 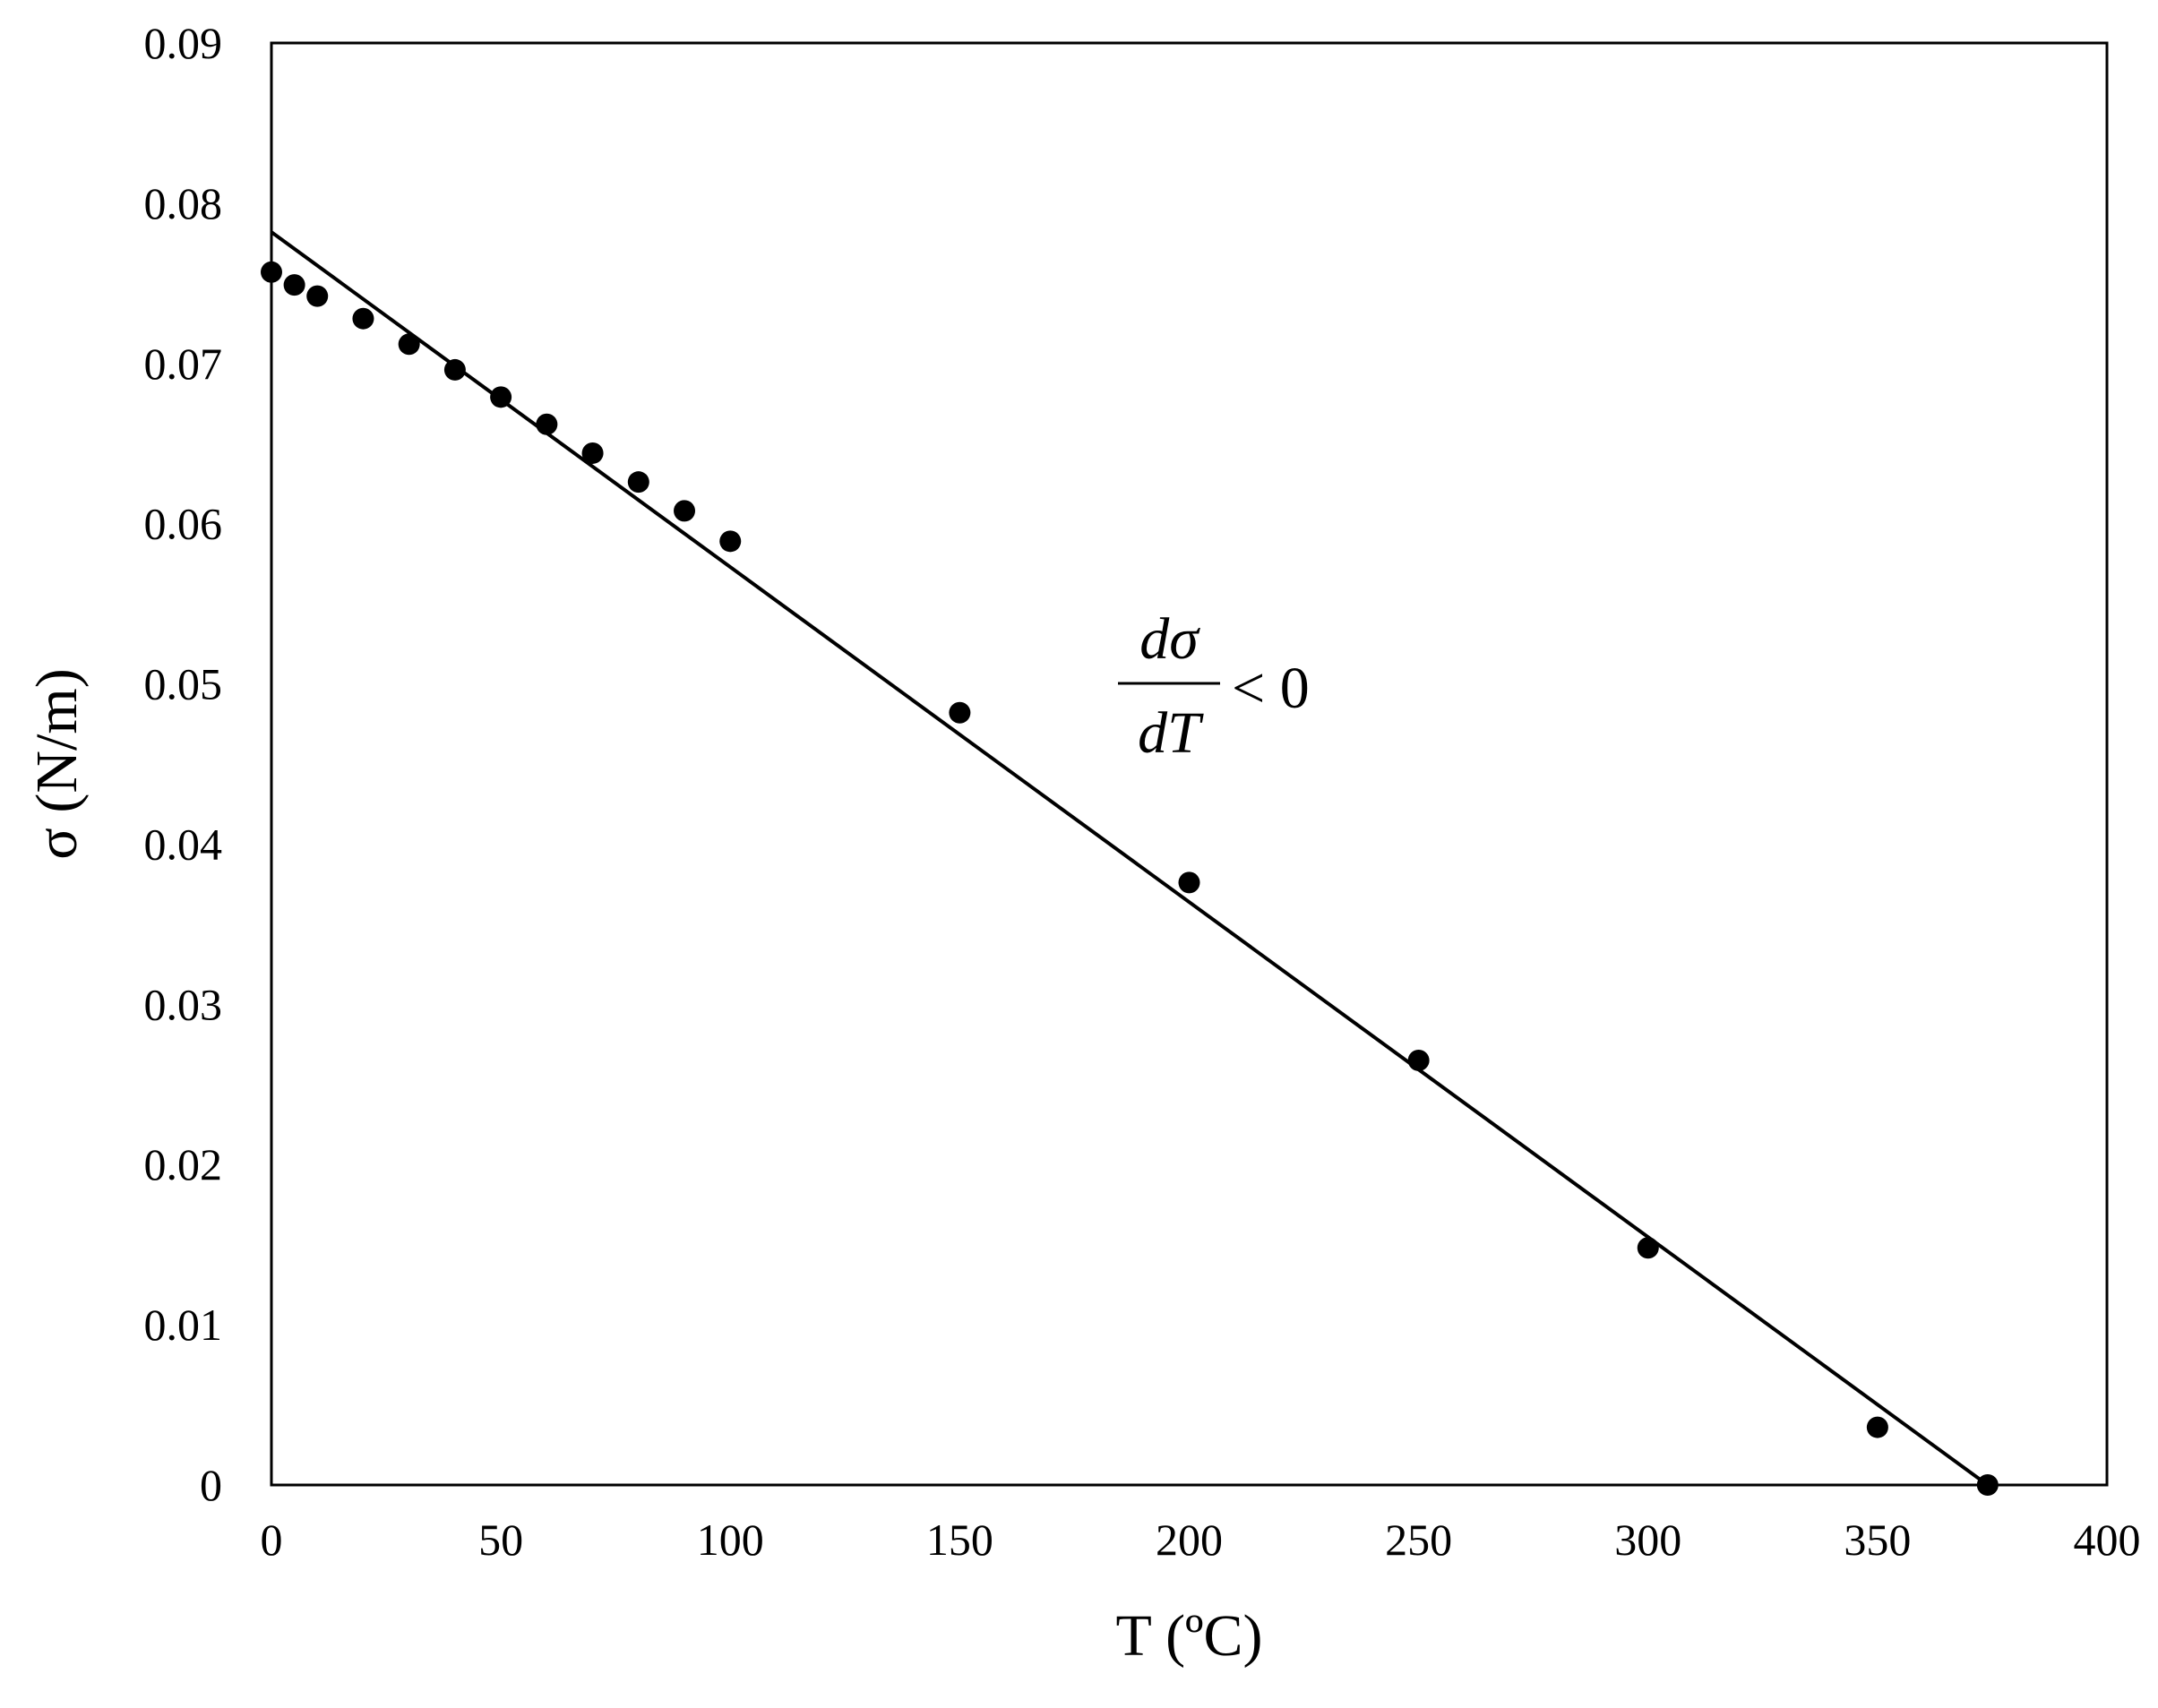 What do you see at coordinates (211, 1485) in the screenshot?
I see `y-tick-label: 0` at bounding box center [211, 1485].